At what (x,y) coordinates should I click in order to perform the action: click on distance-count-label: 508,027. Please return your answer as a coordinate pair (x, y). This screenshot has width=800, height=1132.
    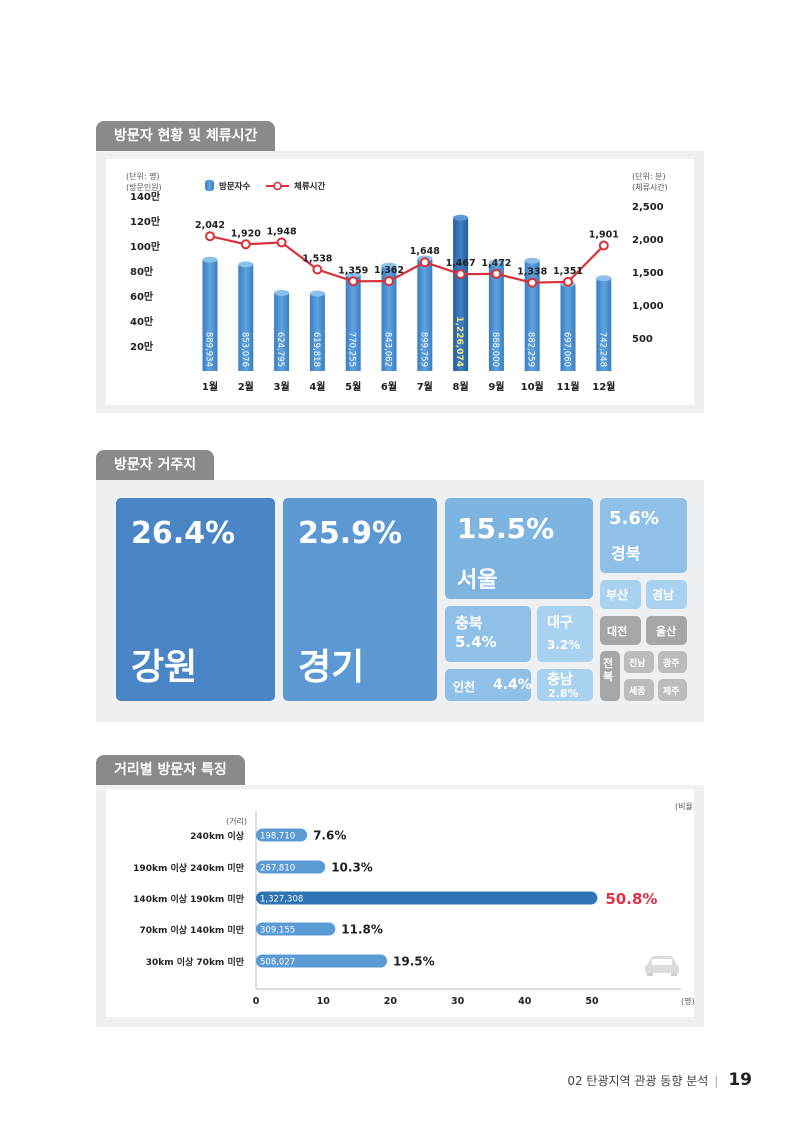
    Looking at the image, I should click on (277, 963).